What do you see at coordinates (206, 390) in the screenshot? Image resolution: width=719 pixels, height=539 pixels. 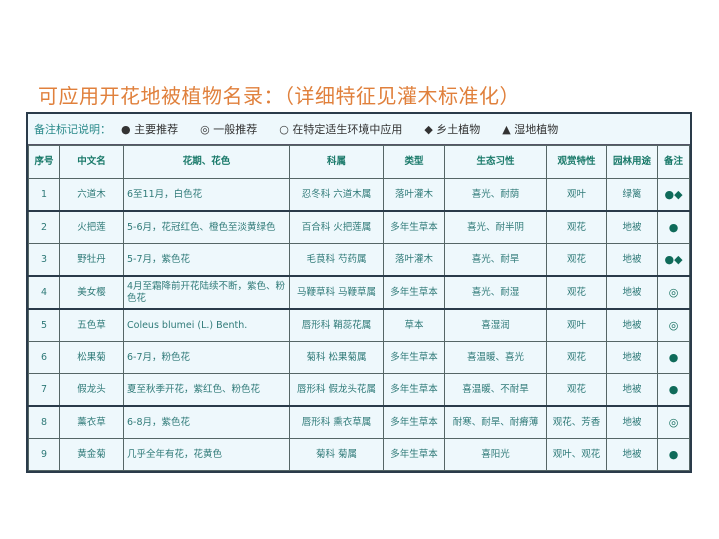 I see `table-cell: 夏至秋季开花，紫红色、粉色花` at bounding box center [206, 390].